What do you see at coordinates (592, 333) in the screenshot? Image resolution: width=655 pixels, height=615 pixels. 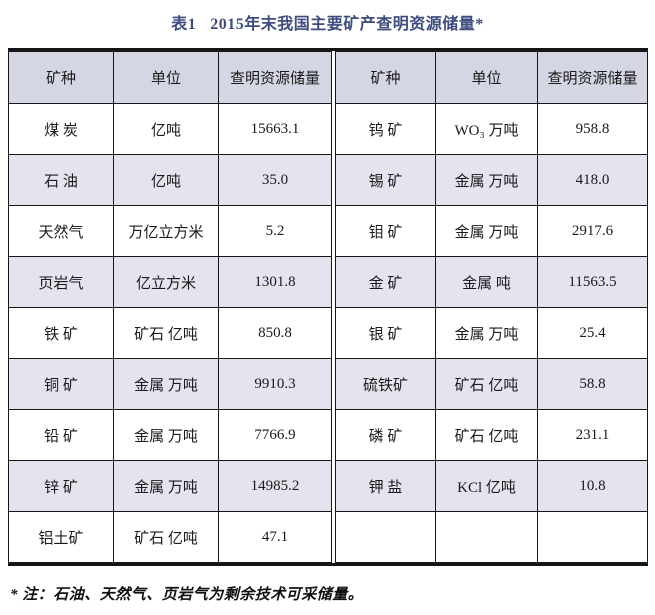 I see `value-cell: 25.4` at bounding box center [592, 333].